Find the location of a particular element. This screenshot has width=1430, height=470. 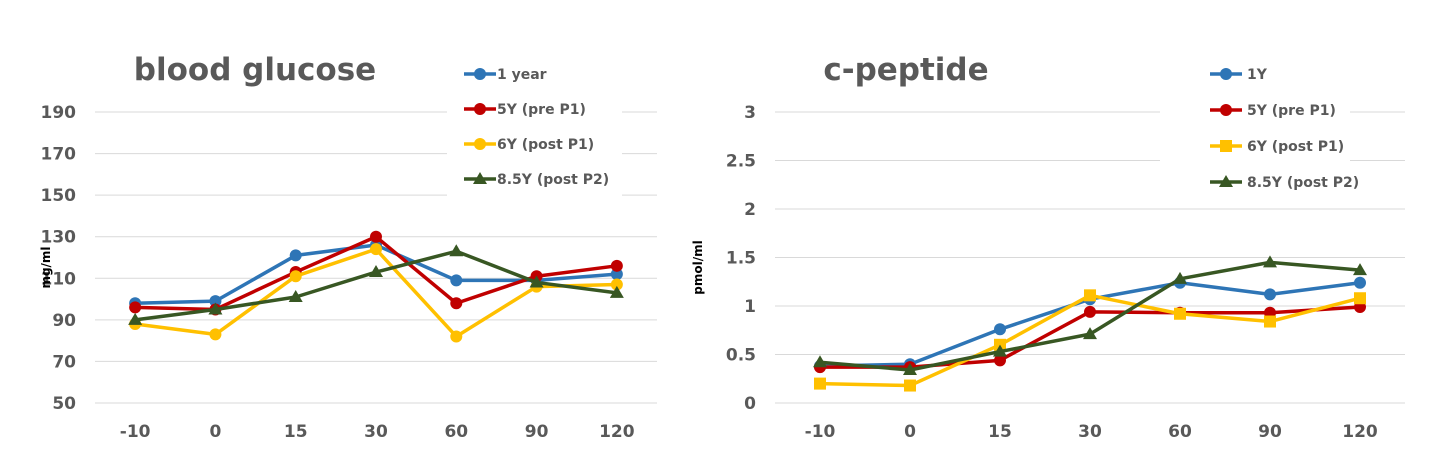

chart-title: blood glucose is located at coordinates (255, 70).